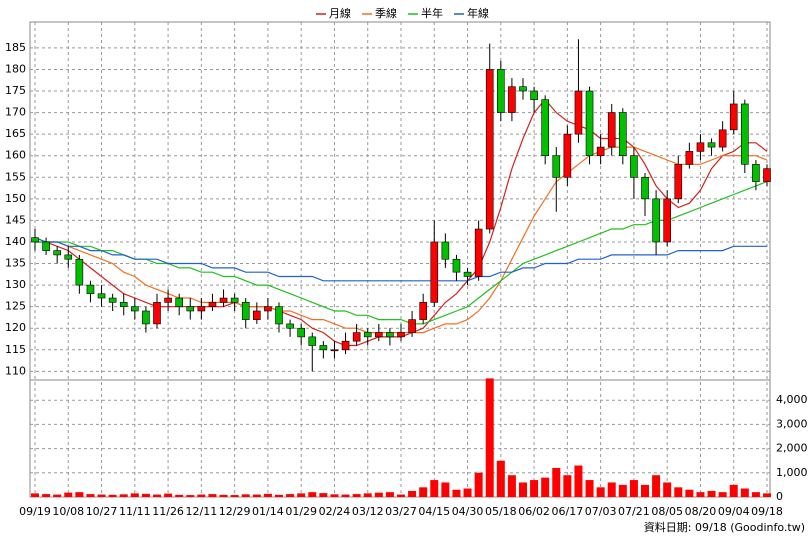 The width and height of the screenshot is (808, 540). I want to click on x-tick-label: 07/21, so click(634, 511).